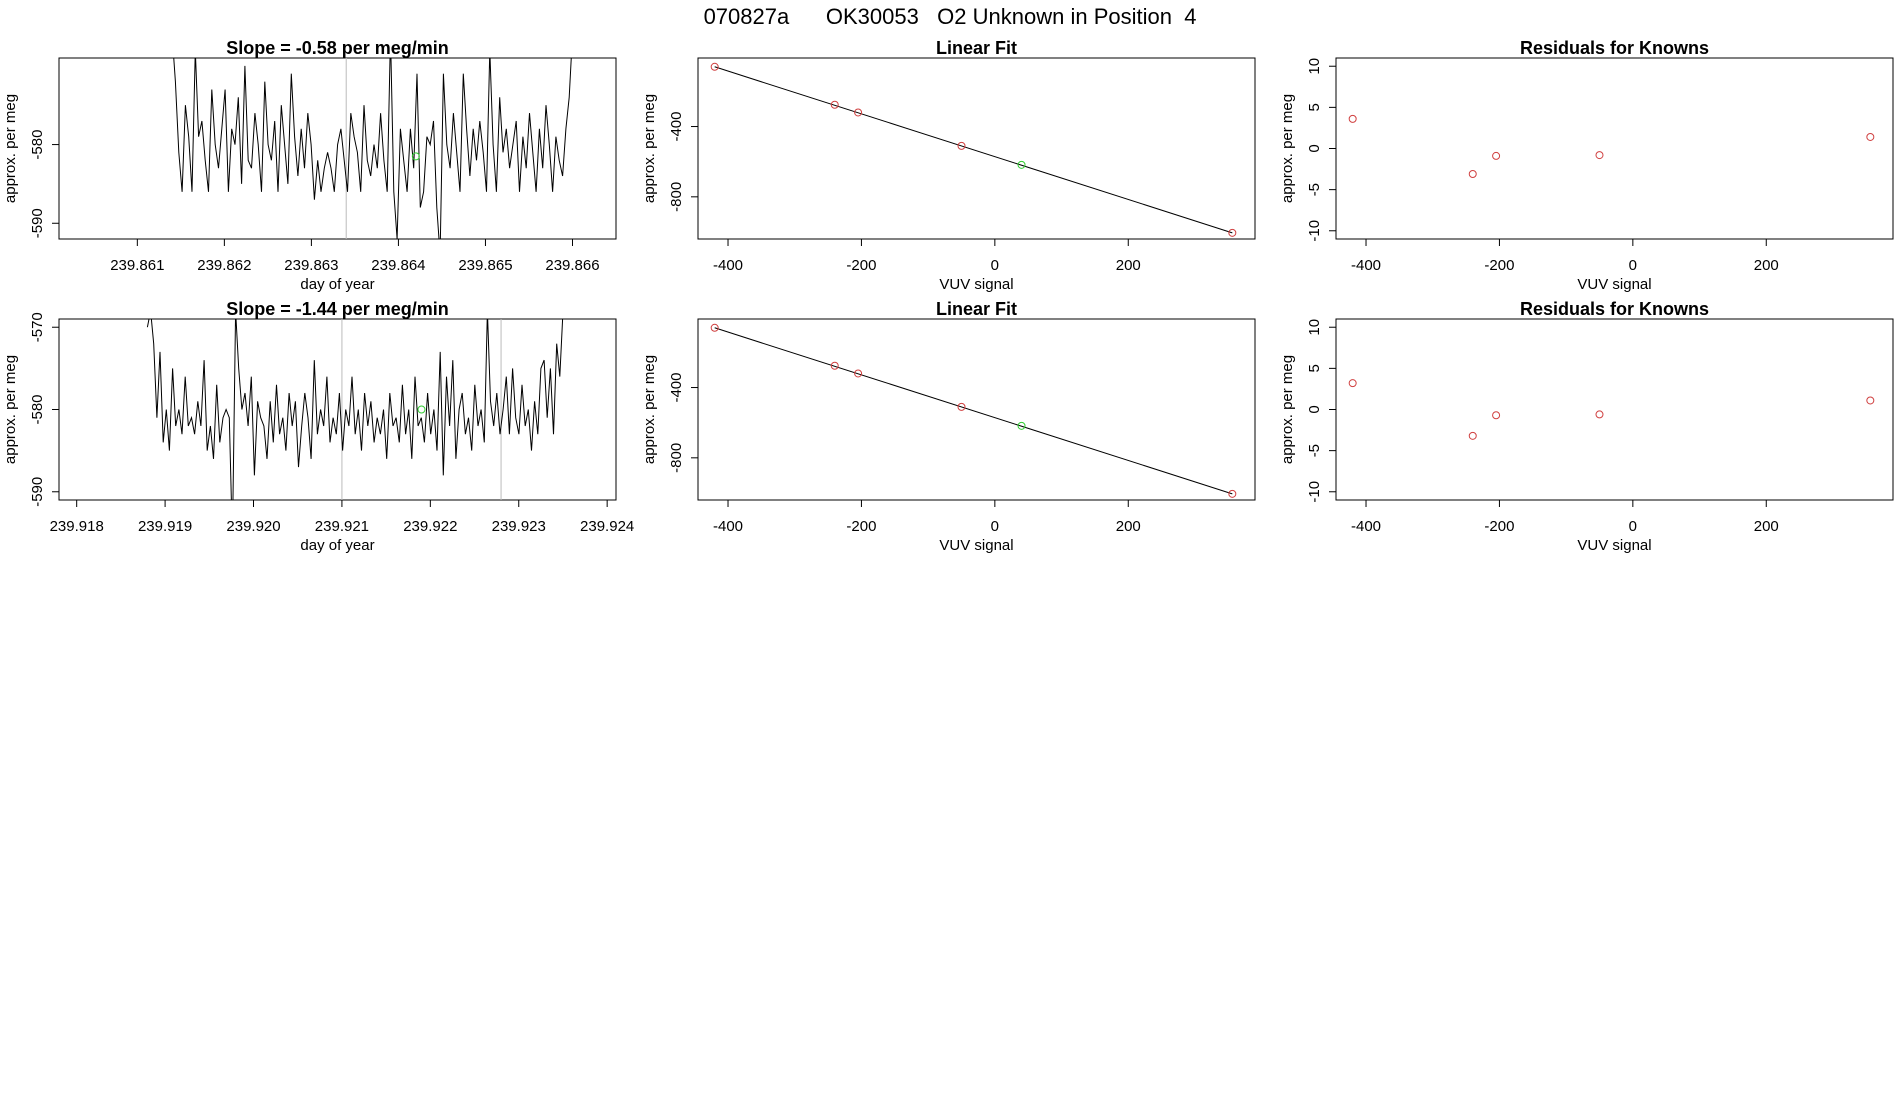 This screenshot has height=1100, width=1900. Describe the element at coordinates (37, 327) in the screenshot. I see `y-tick-label: -570` at that location.